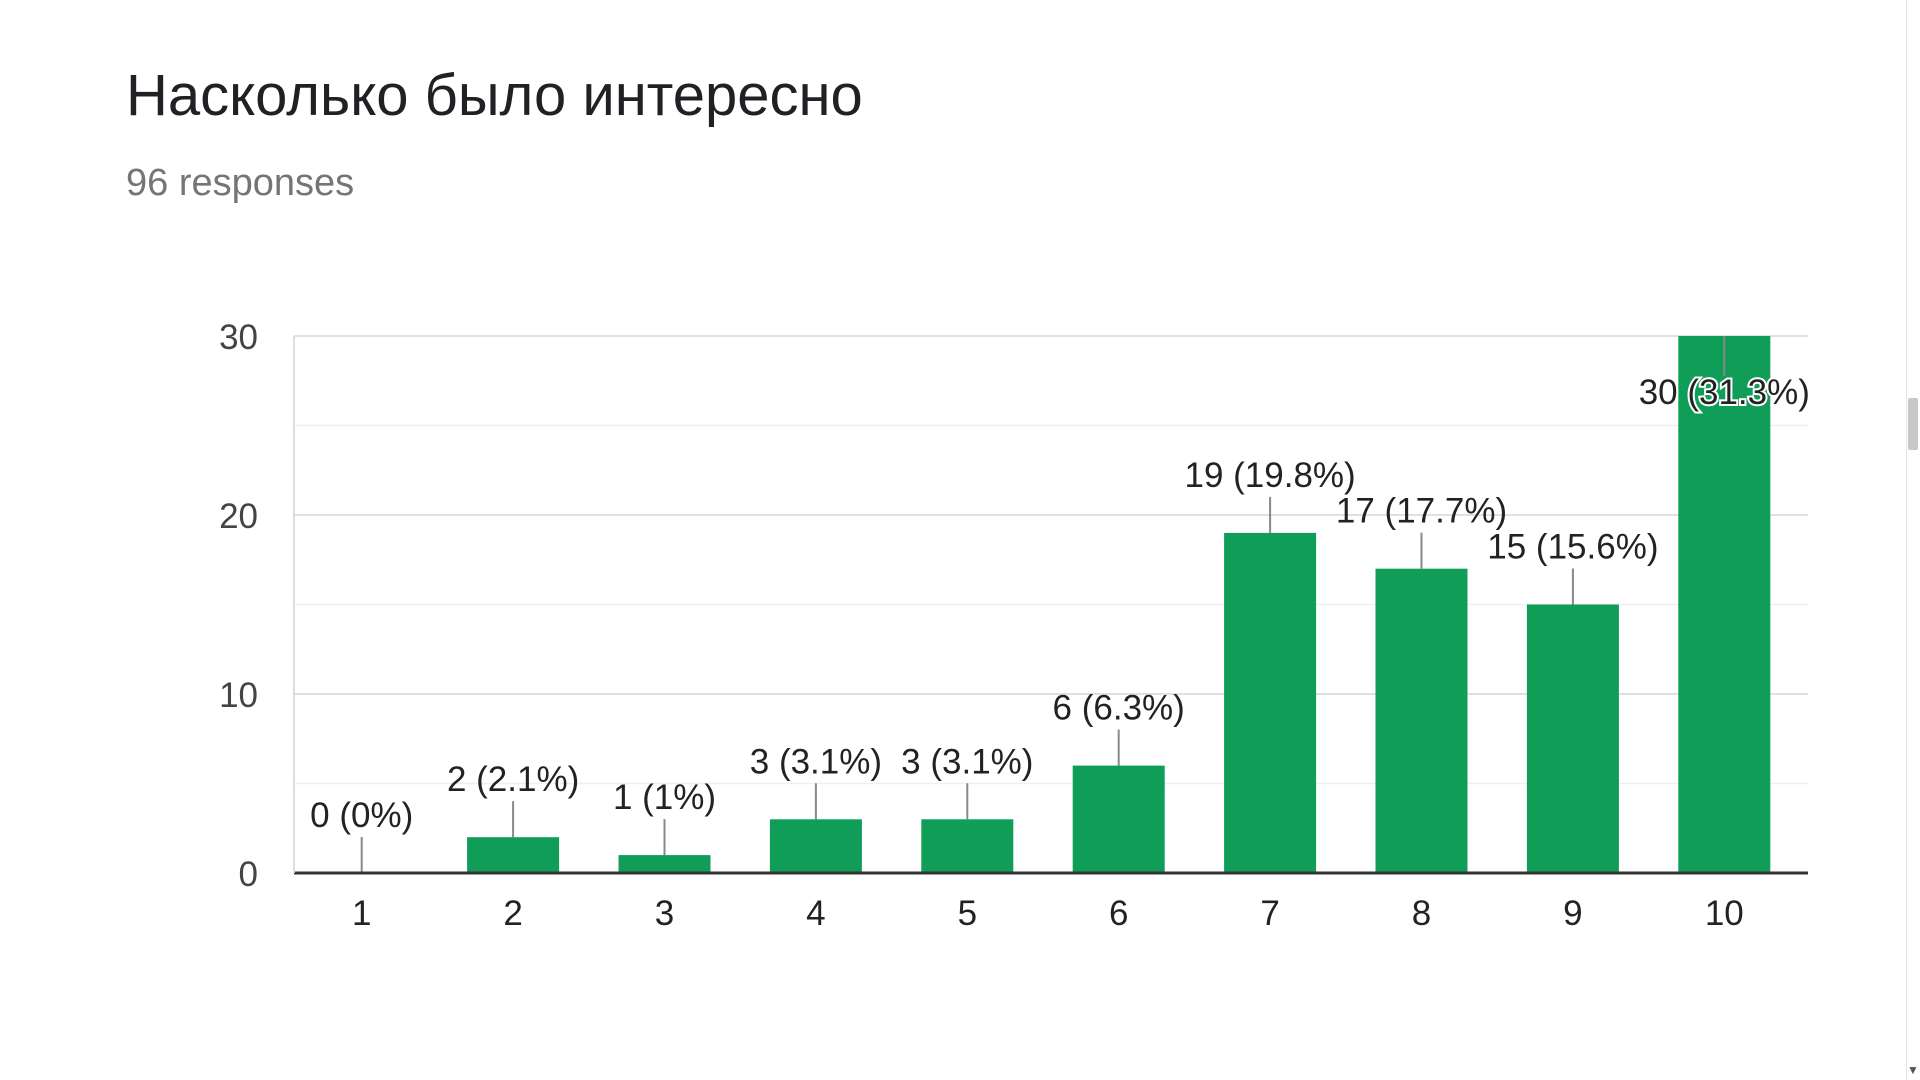 This screenshot has width=1920, height=1080. I want to click on x-tick-label: 7, so click(1269, 913).